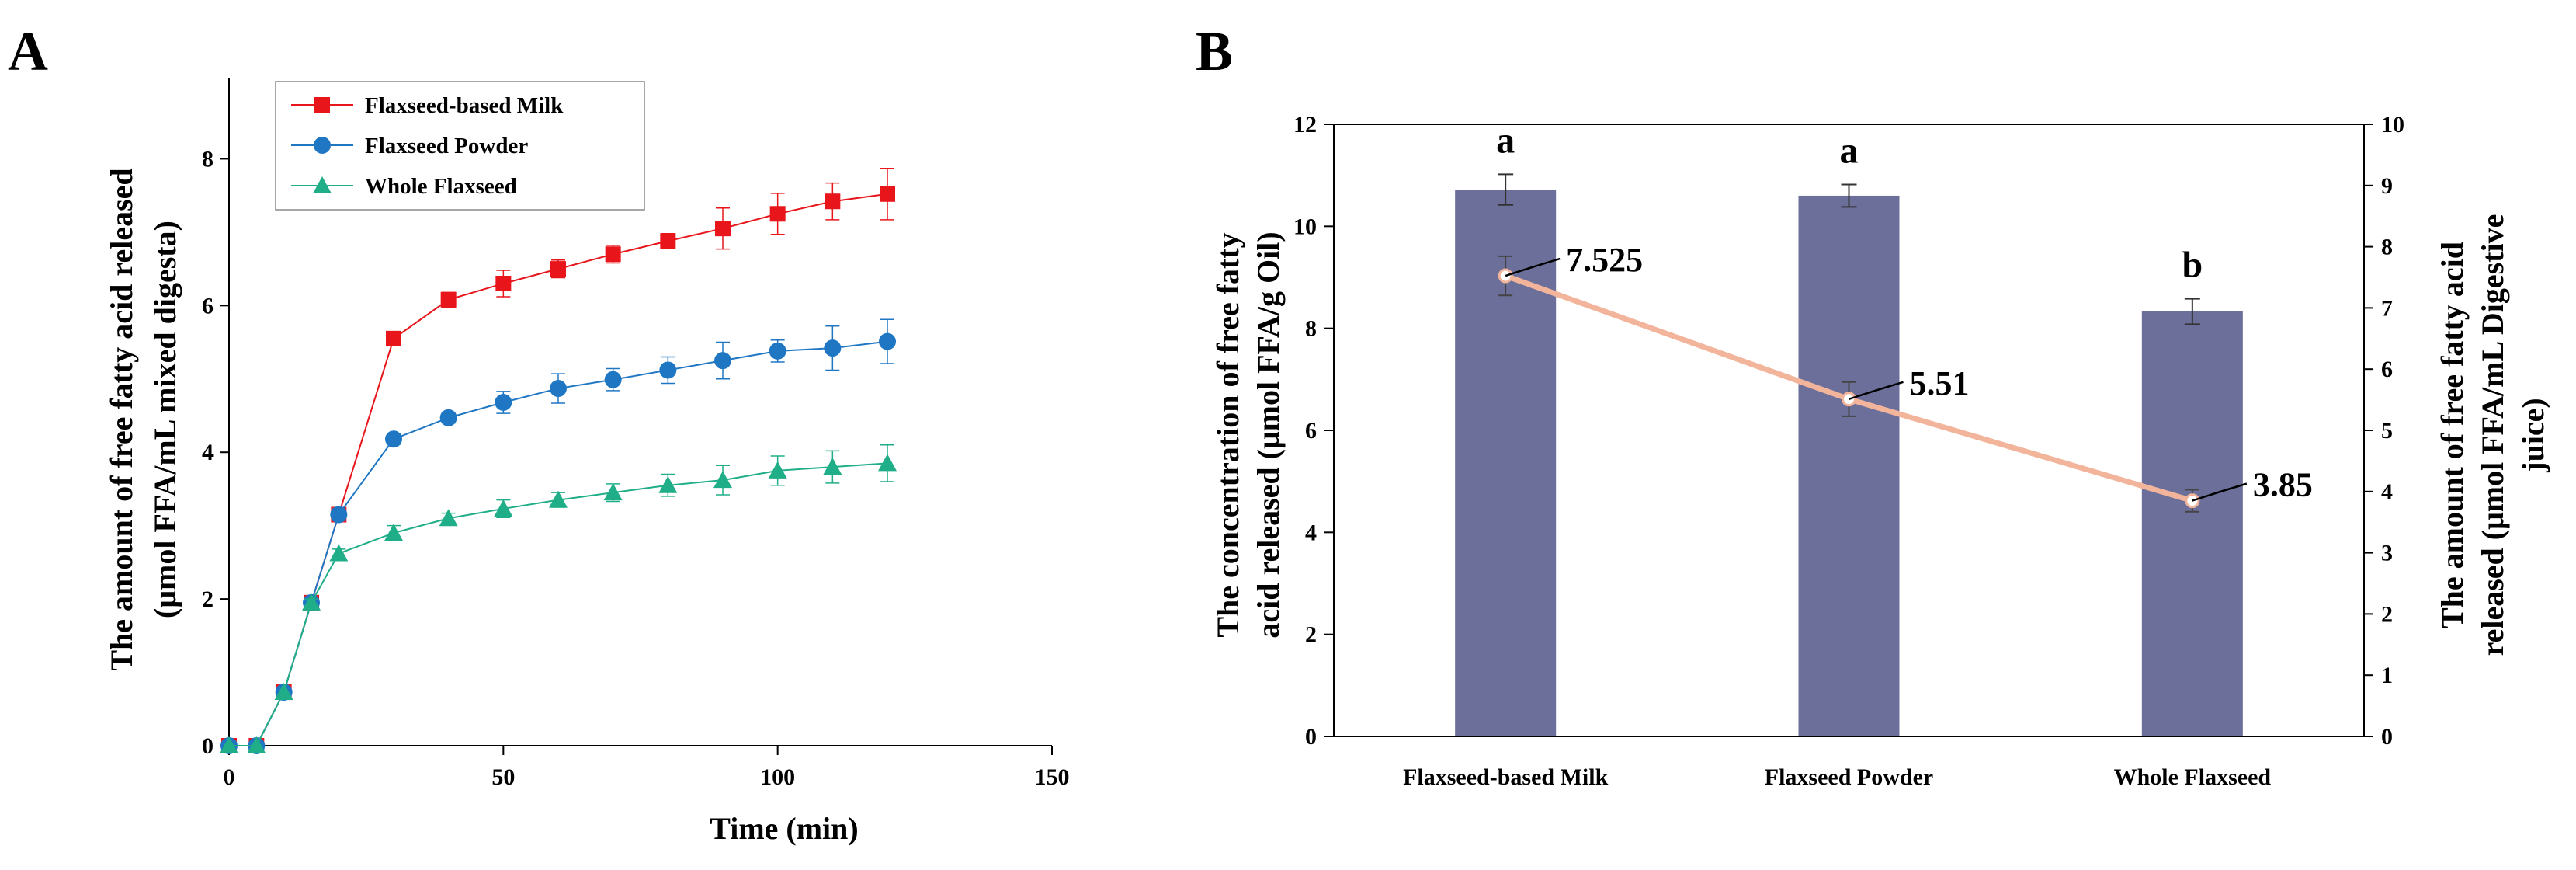  What do you see at coordinates (2452, 435) in the screenshot?
I see `panel-b-right-y-label-line1: The amount of free fatty acid` at bounding box center [2452, 435].